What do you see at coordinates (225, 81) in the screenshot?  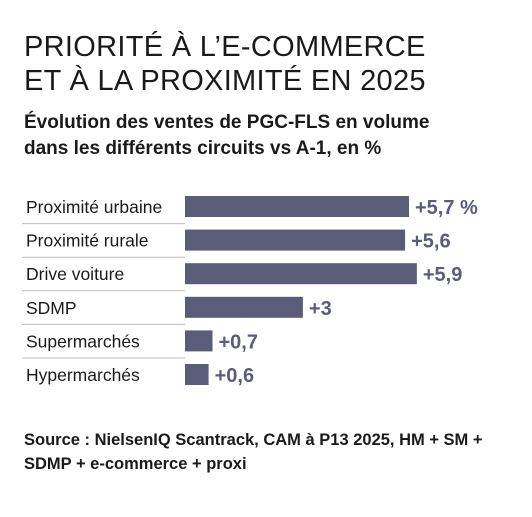 I see `title-line-2: ET À LA PROXIMITÉ EN 2025` at bounding box center [225, 81].